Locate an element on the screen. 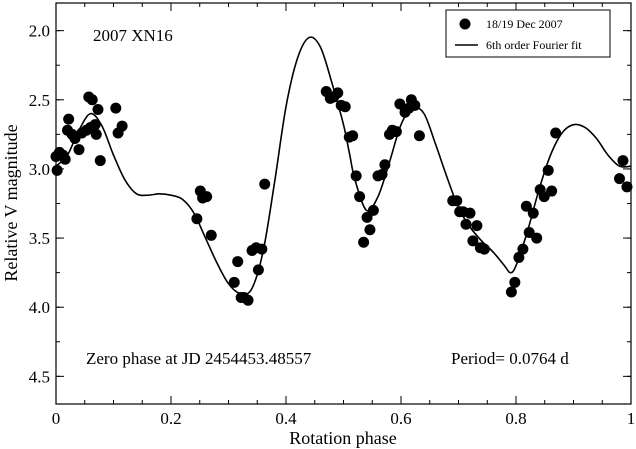  period-annotation: Period= 0.0764 d is located at coordinates (510, 358).